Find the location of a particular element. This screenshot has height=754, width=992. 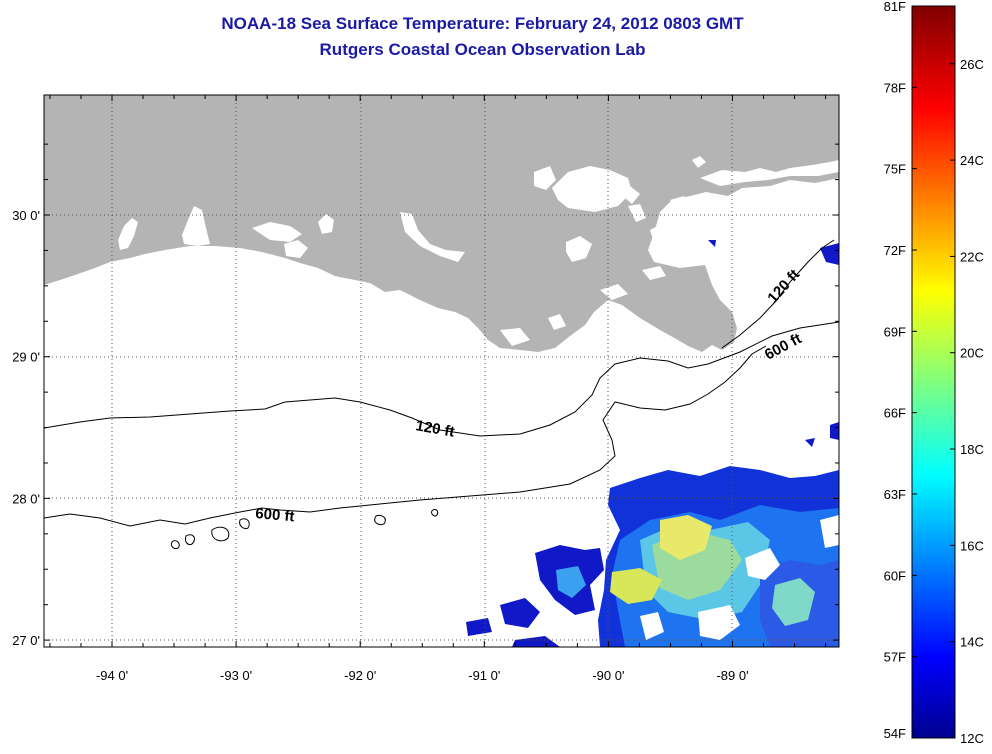

latitude-tick-label: 29 0' is located at coordinates (26, 357).